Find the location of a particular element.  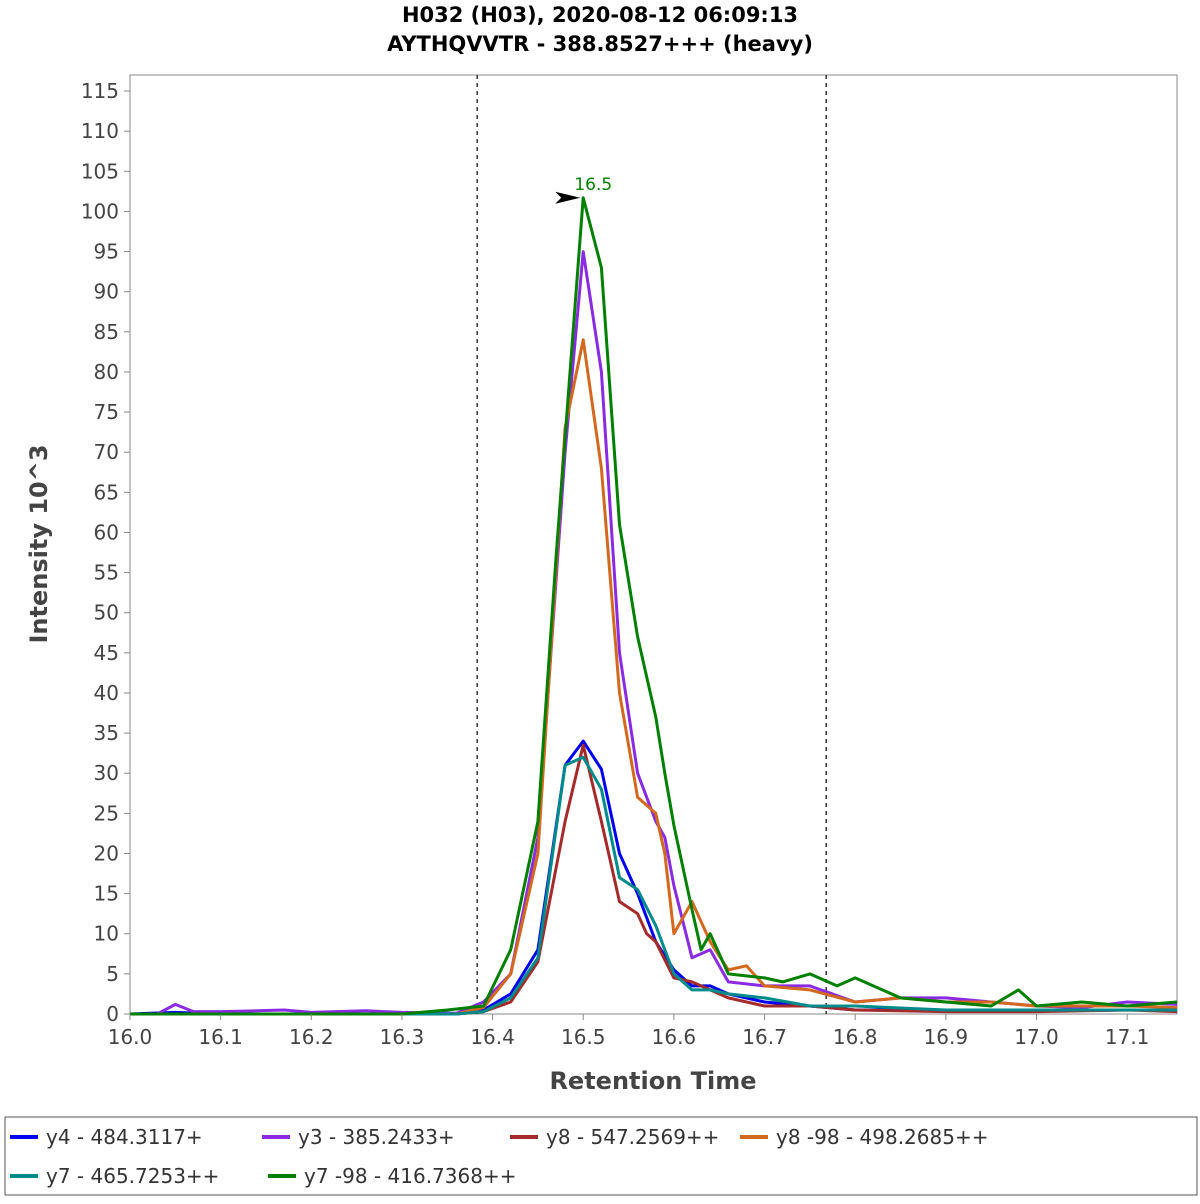

y-tick-label: 35 is located at coordinates (106, 733).